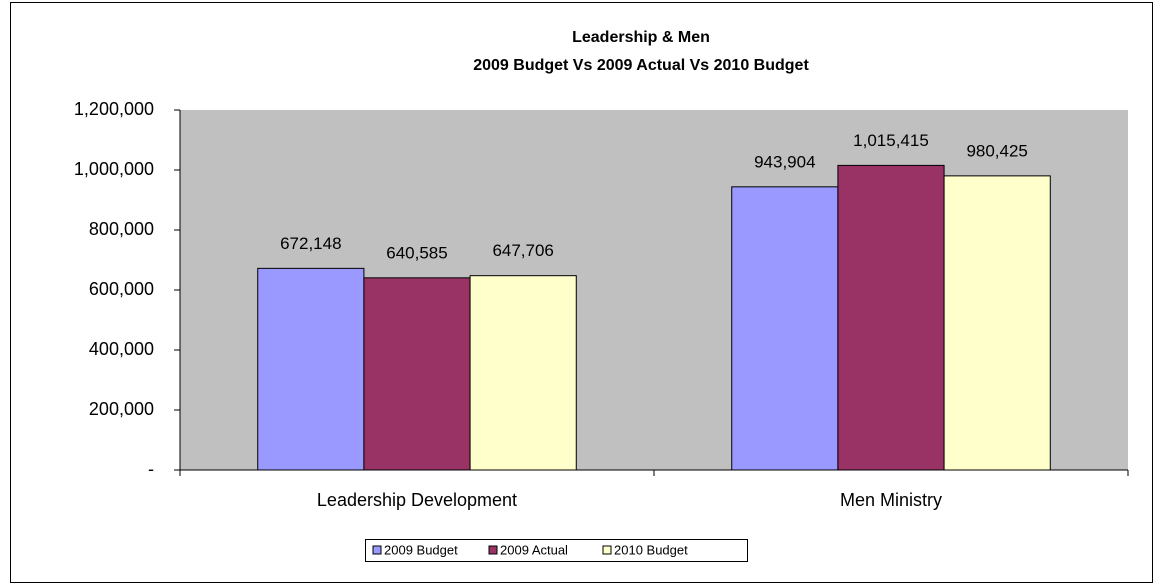  I want to click on legend-box, so click(556, 550).